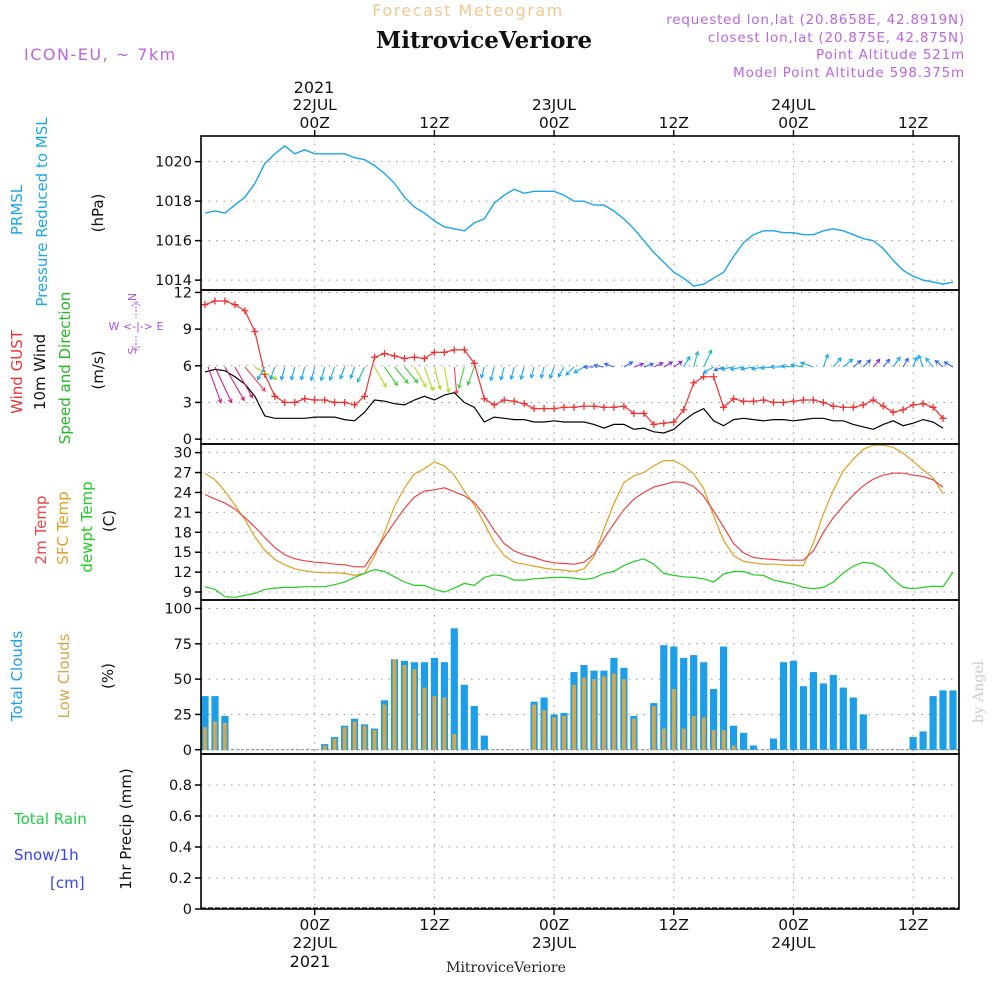 The image size is (1000, 1004). I want to click on y-tick-label: 9, so click(187, 330).